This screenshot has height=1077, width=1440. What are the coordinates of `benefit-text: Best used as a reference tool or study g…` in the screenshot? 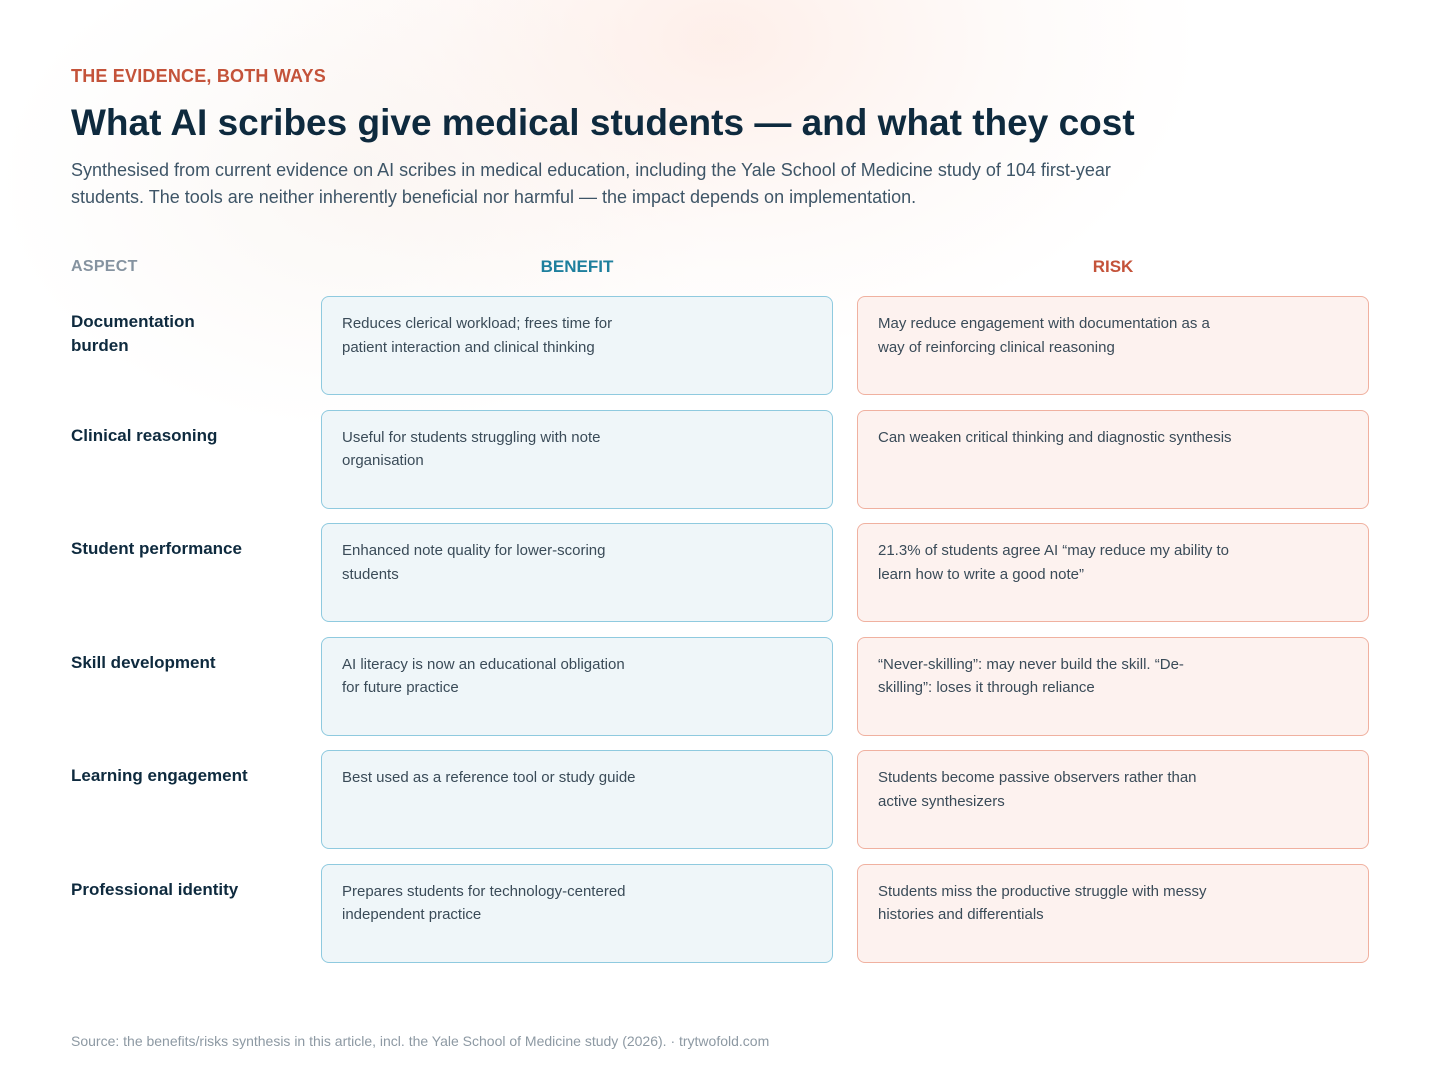 It's located at (489, 777).